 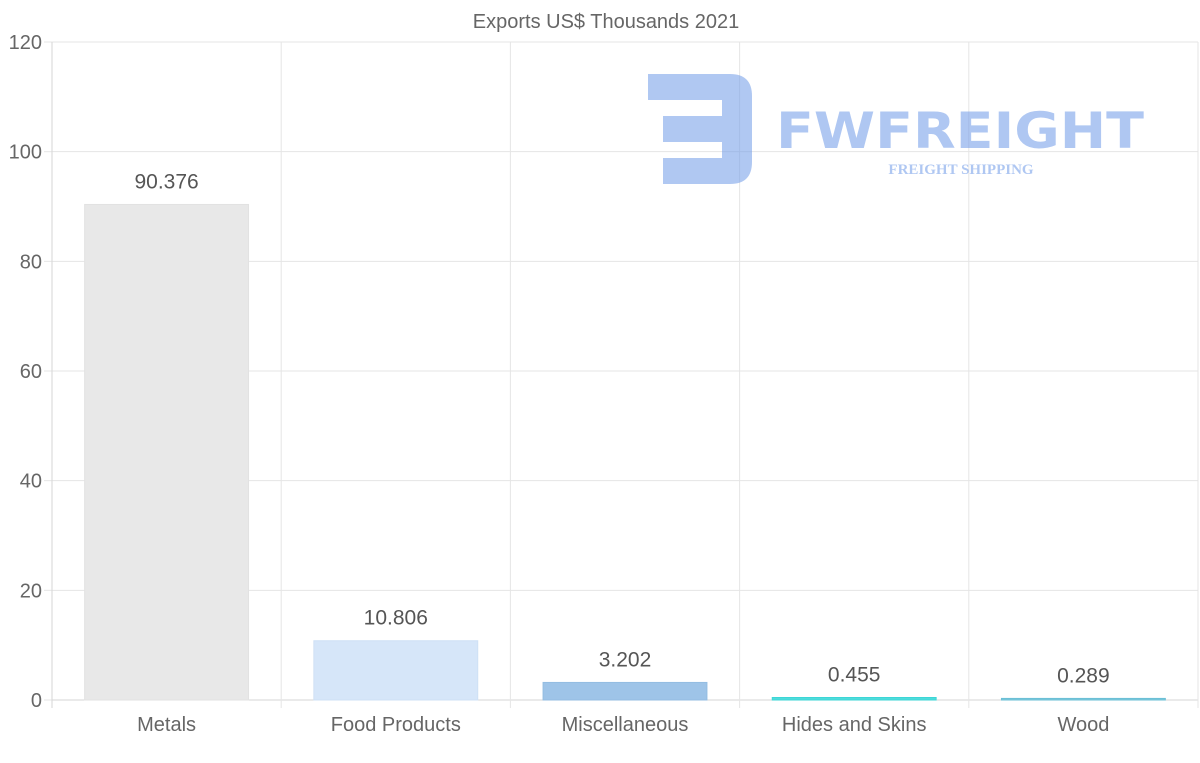 What do you see at coordinates (625, 659) in the screenshot?
I see `data-label: 3.202` at bounding box center [625, 659].